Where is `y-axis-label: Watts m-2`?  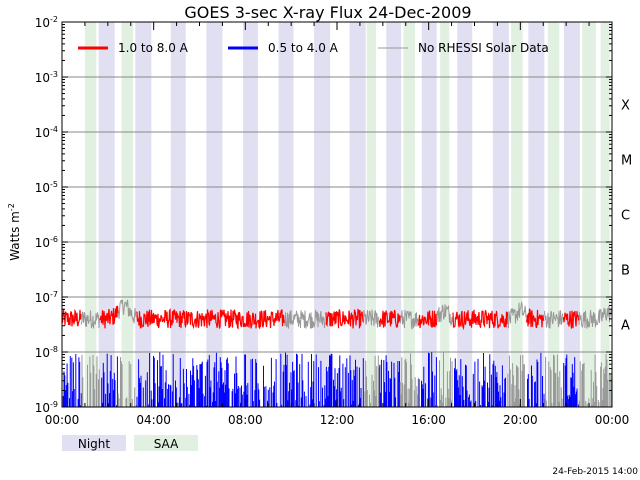
y-axis-label: Watts m-2 is located at coordinates (14, 232).